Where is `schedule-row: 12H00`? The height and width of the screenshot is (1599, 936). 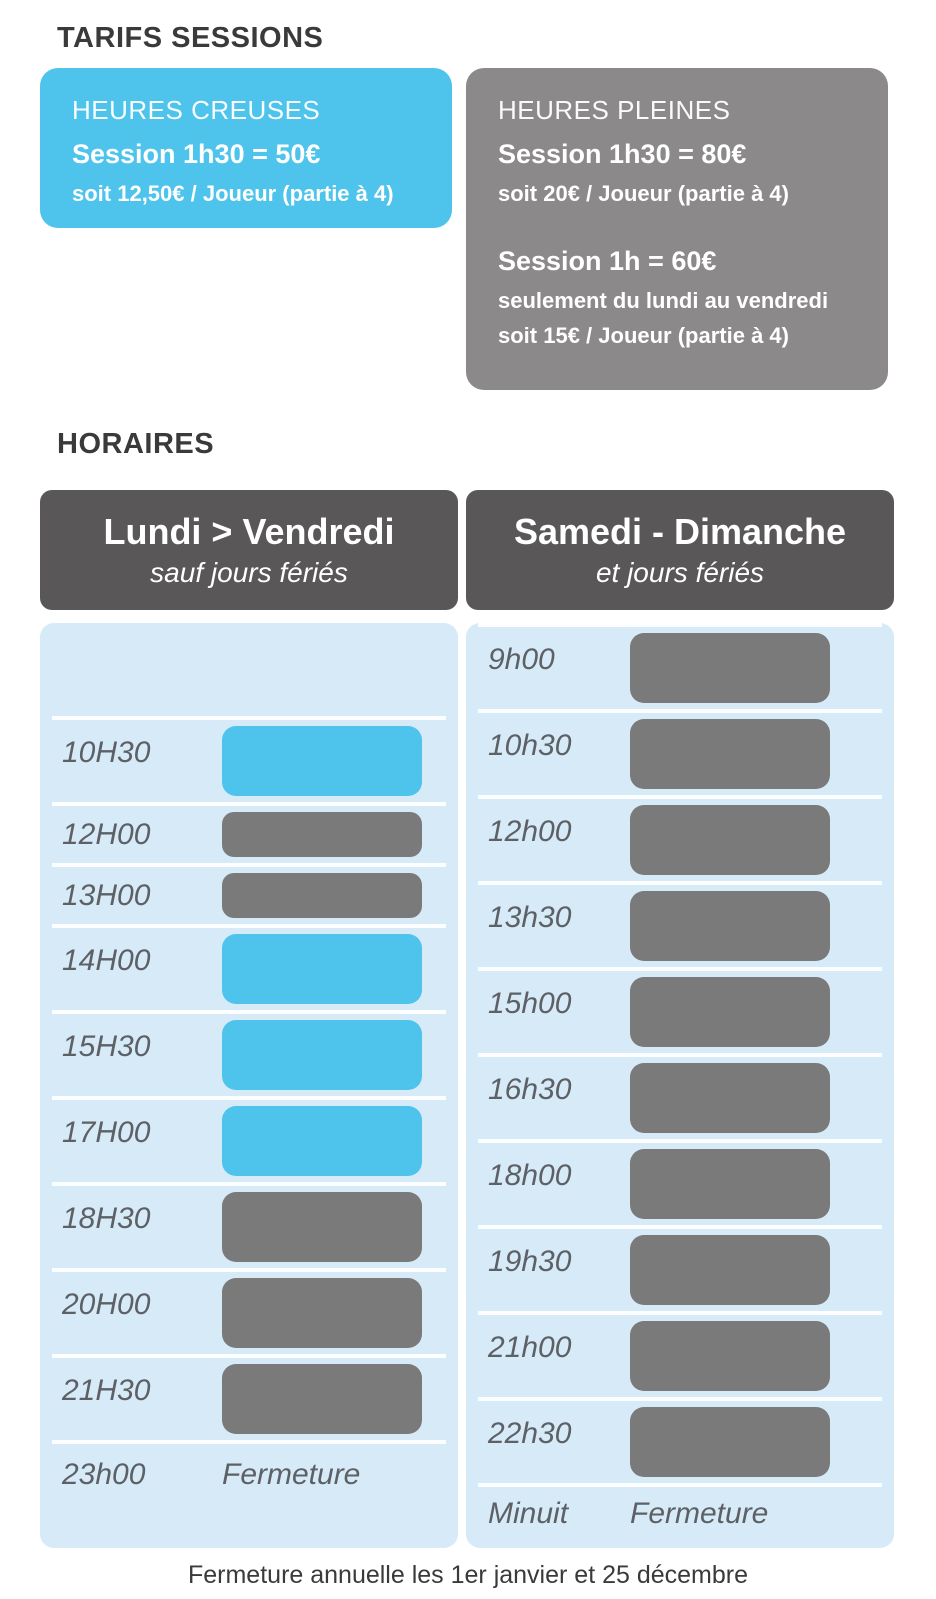 schedule-row: 12H00 is located at coordinates (249, 832).